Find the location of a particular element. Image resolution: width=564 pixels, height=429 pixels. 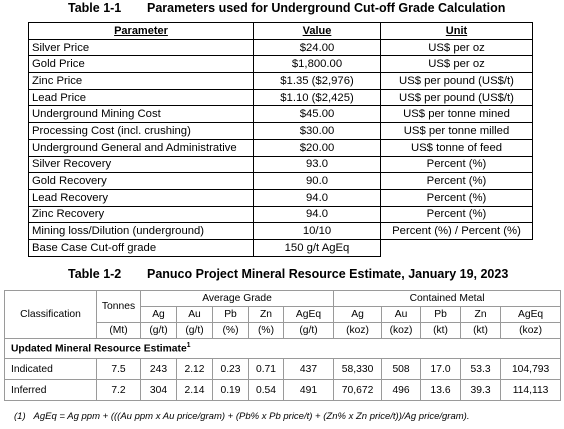

value-cell: 491 is located at coordinates (308, 390).